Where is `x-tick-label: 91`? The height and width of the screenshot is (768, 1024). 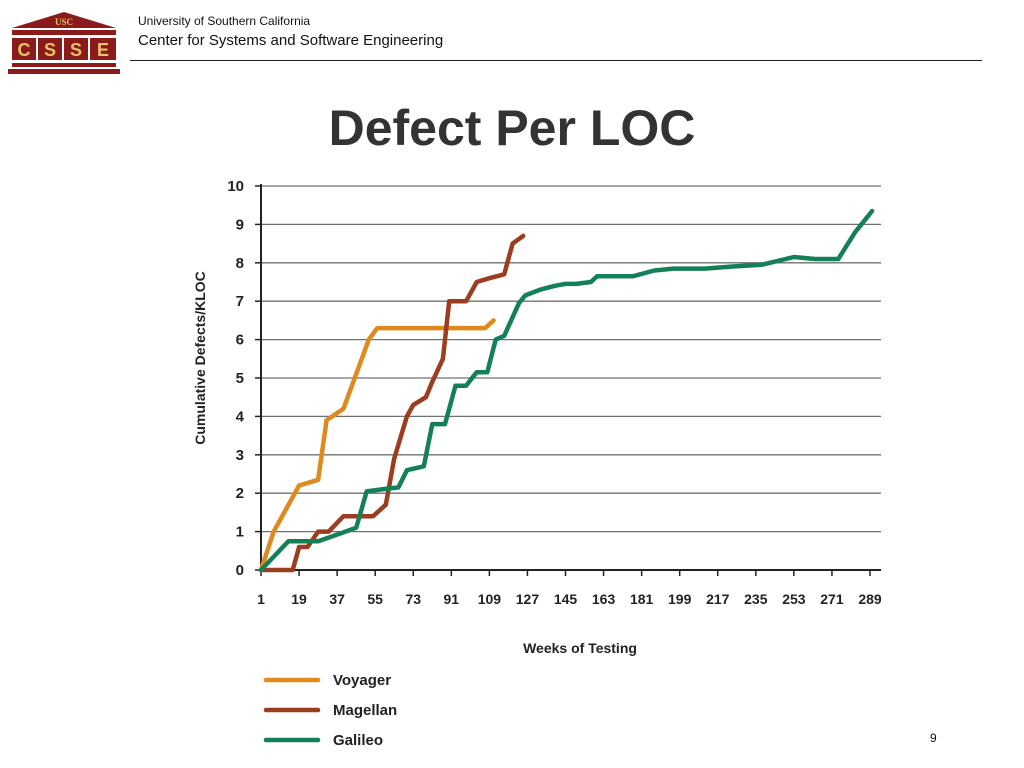
x-tick-label: 91 is located at coordinates (452, 599).